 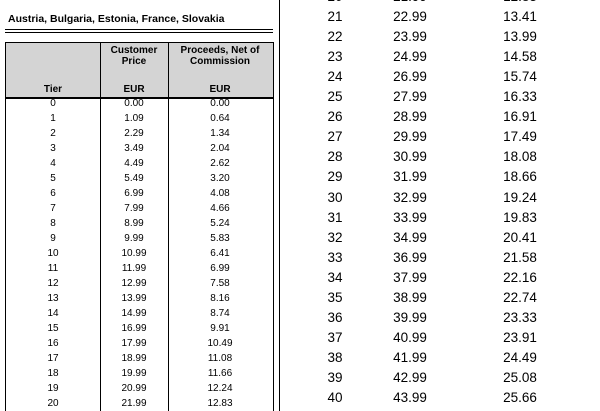 I want to click on header-rule, so click(x=139, y=97).